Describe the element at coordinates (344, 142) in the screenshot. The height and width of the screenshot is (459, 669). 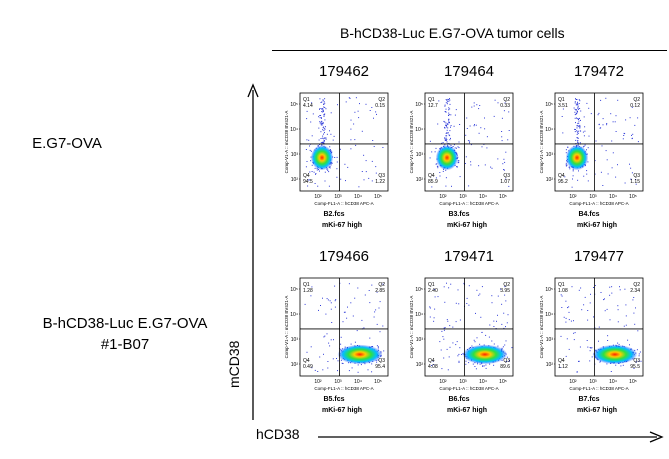
I see `plot-frame` at that location.